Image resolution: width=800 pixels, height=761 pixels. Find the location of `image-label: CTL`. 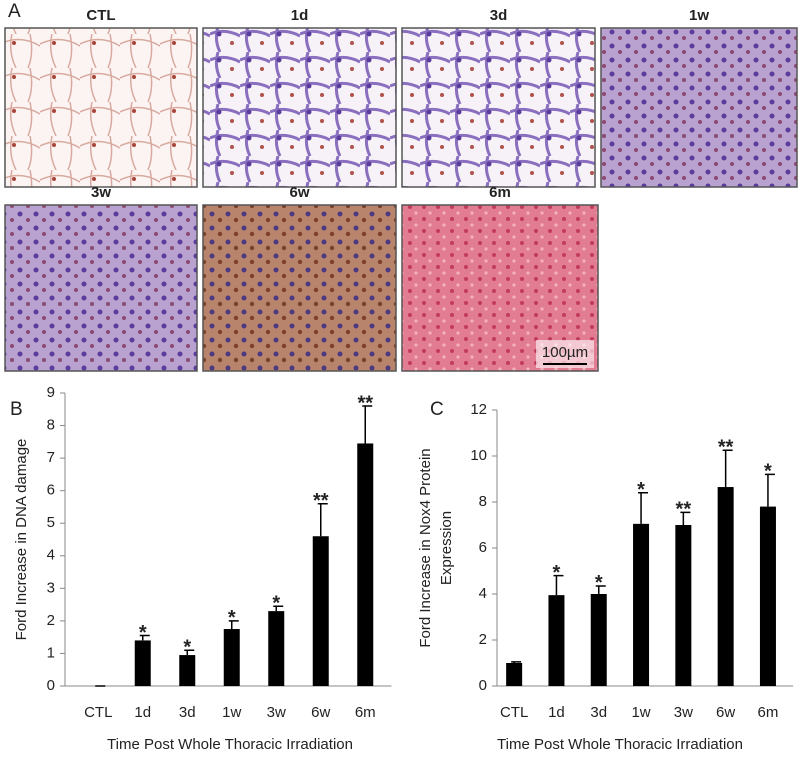

image-label: CTL is located at coordinates (100, 15).